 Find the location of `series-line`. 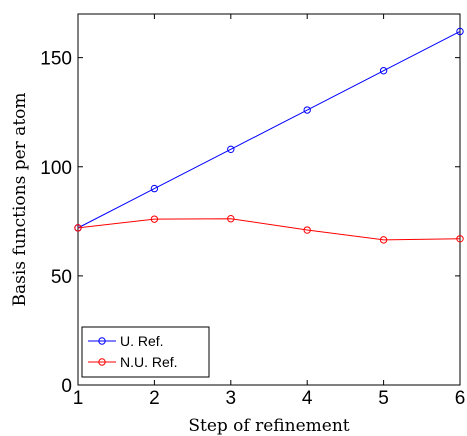

series-line is located at coordinates (269, 229).